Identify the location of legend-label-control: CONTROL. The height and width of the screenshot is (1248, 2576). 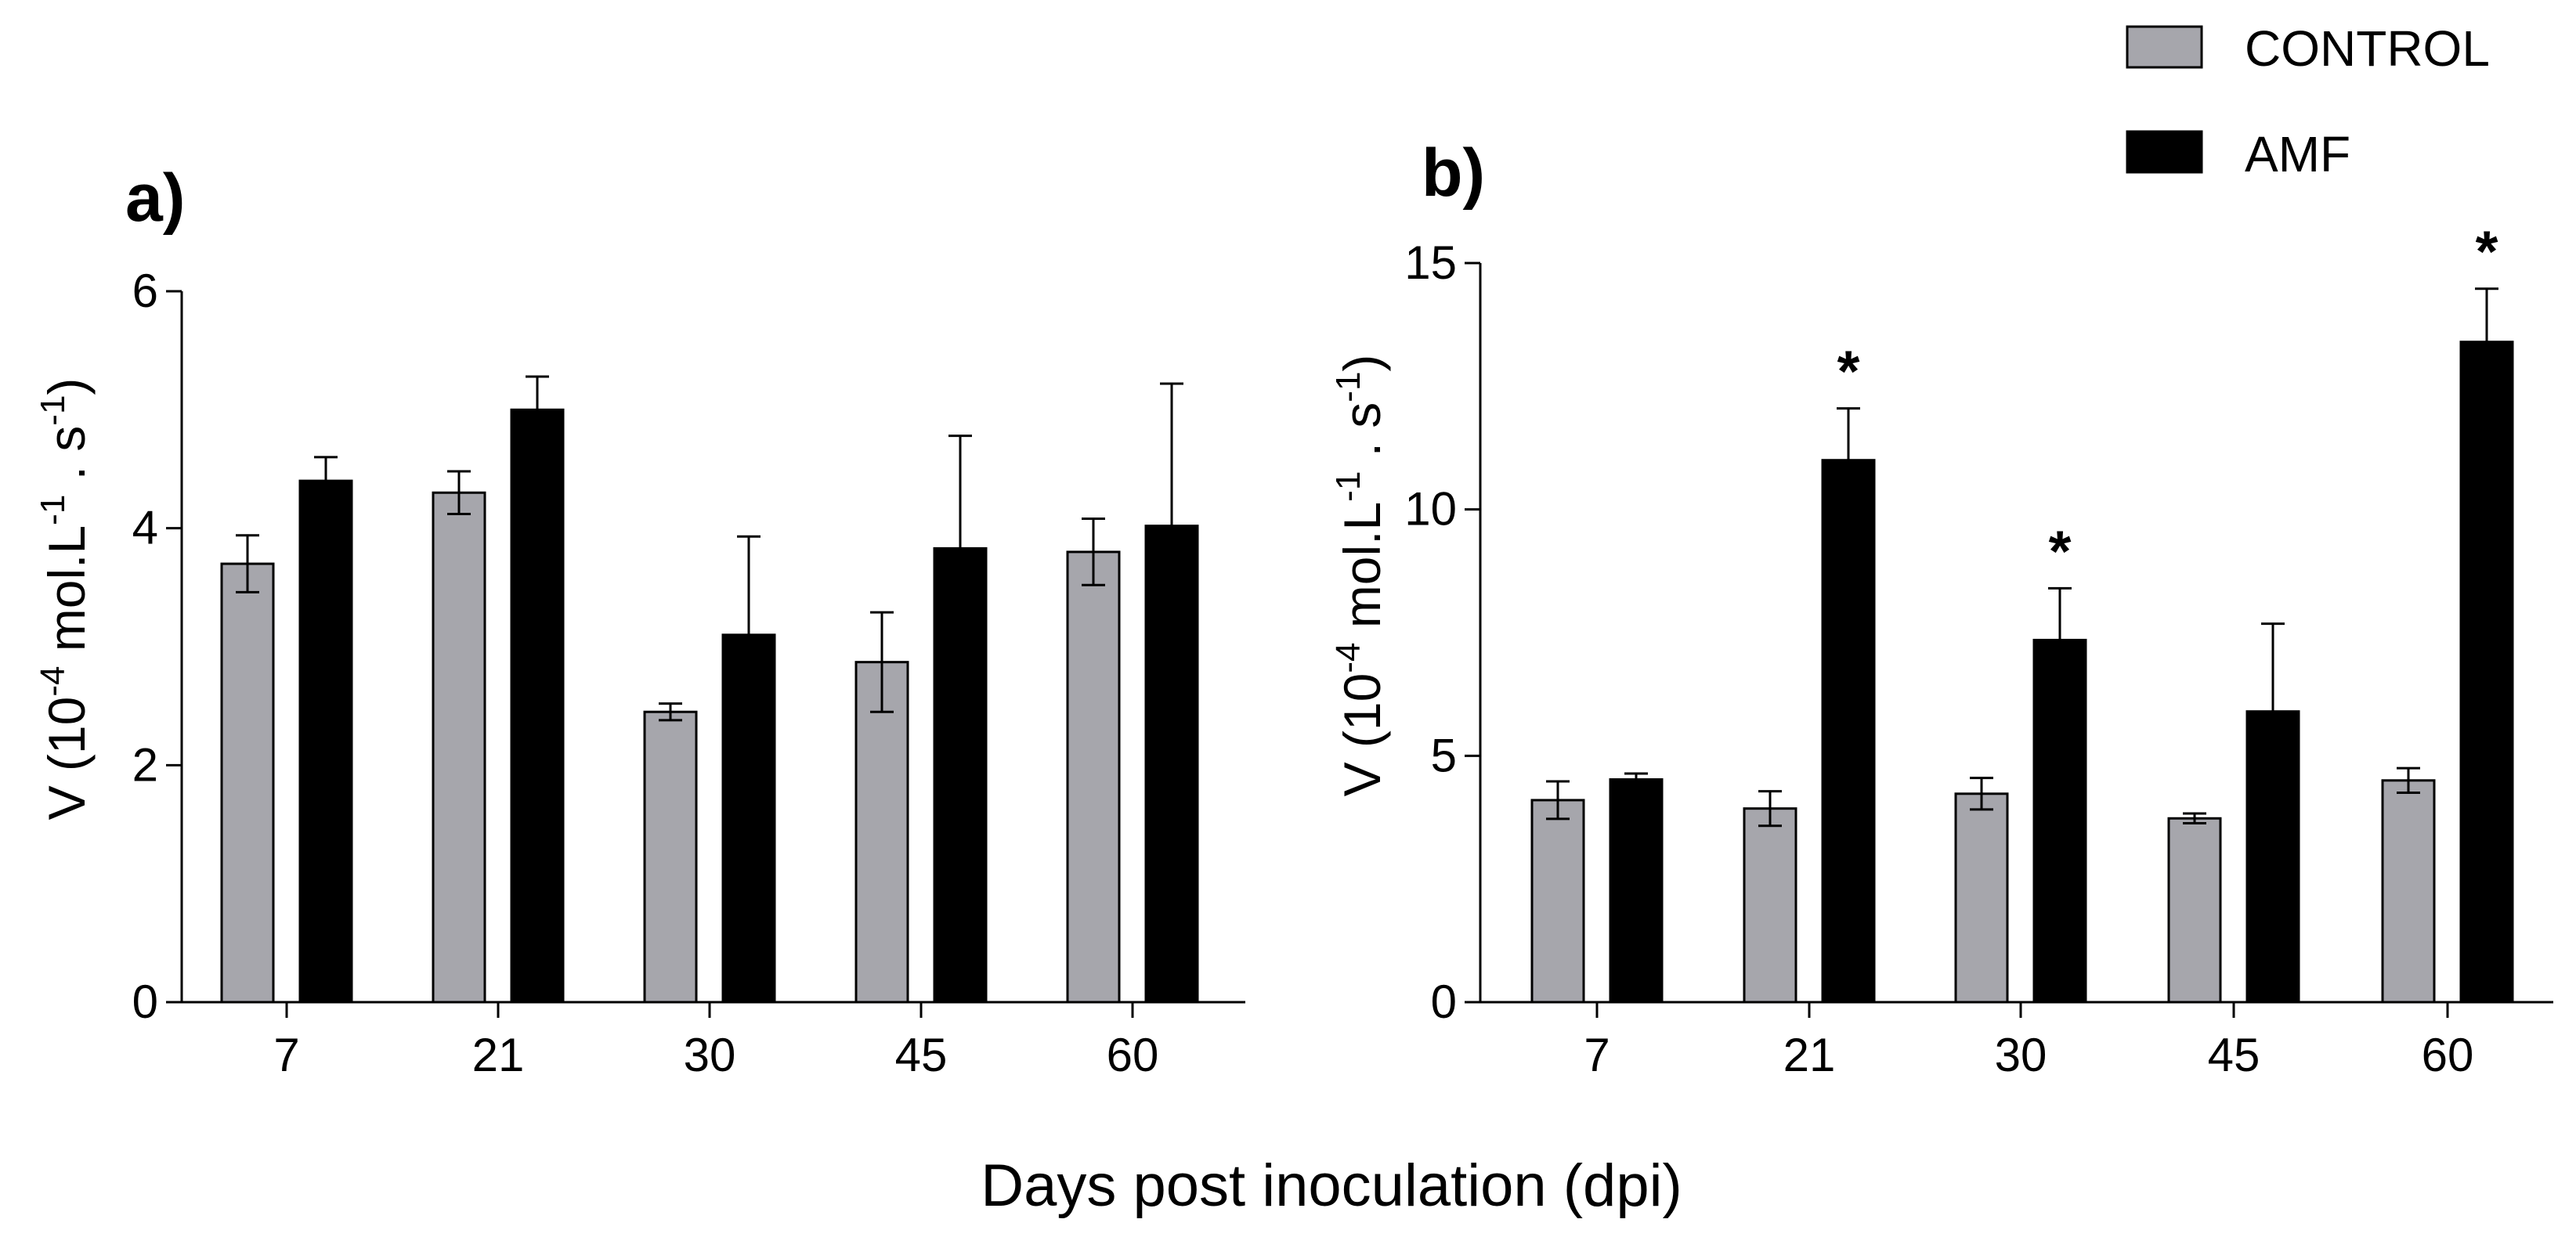
(2367, 48).